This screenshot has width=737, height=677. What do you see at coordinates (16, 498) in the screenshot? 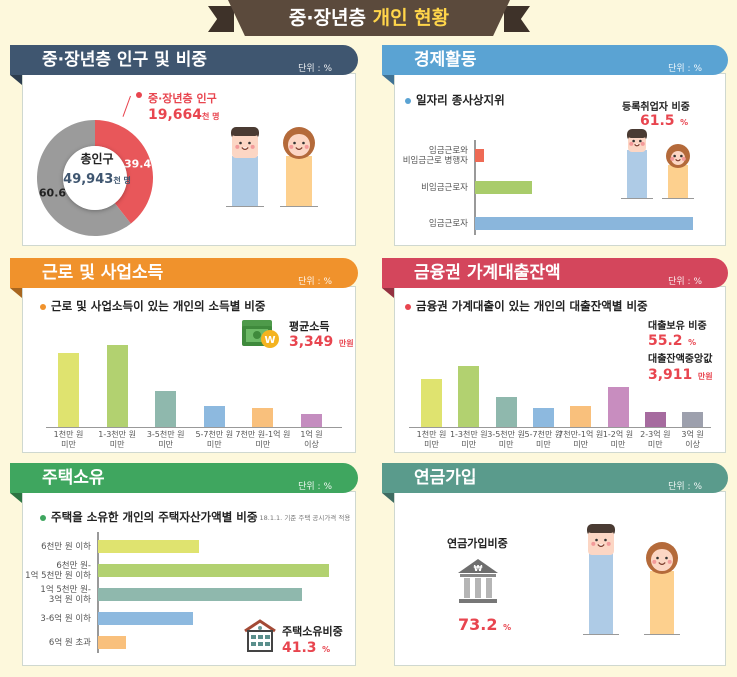
I see `panel5-fold` at bounding box center [16, 498].